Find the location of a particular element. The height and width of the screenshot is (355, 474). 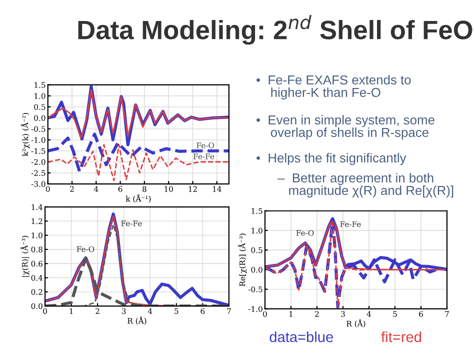

text: Data Modeling: 2$^{nd}$ Shell of FeO is located at coordinates (275, 29).